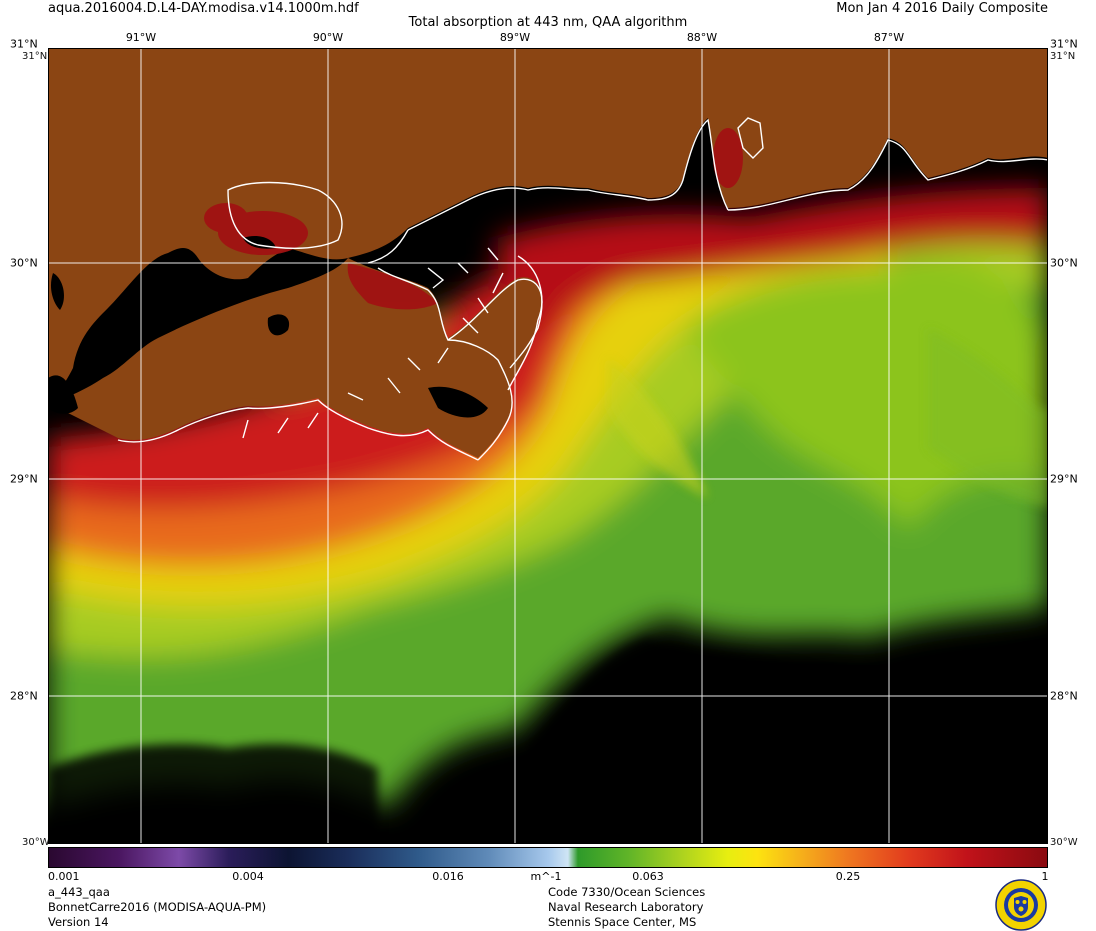 This screenshot has width=1096, height=931. What do you see at coordinates (141, 37) in the screenshot?
I see `lon-tick-label: 91°W` at bounding box center [141, 37].